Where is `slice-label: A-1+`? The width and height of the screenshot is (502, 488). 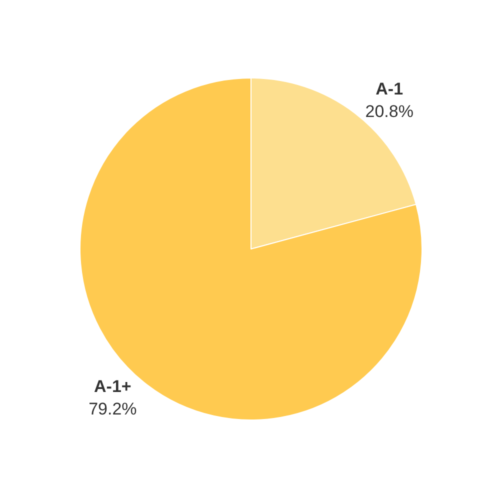
slice-label: A-1+ is located at coordinates (113, 386).